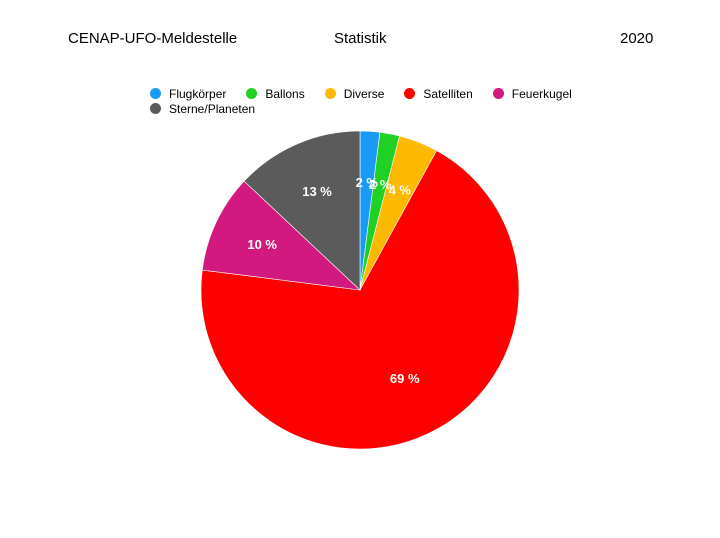 The height and width of the screenshot is (538, 720). What do you see at coordinates (360, 38) in the screenshot?
I see `header-center-title: Statistik` at bounding box center [360, 38].